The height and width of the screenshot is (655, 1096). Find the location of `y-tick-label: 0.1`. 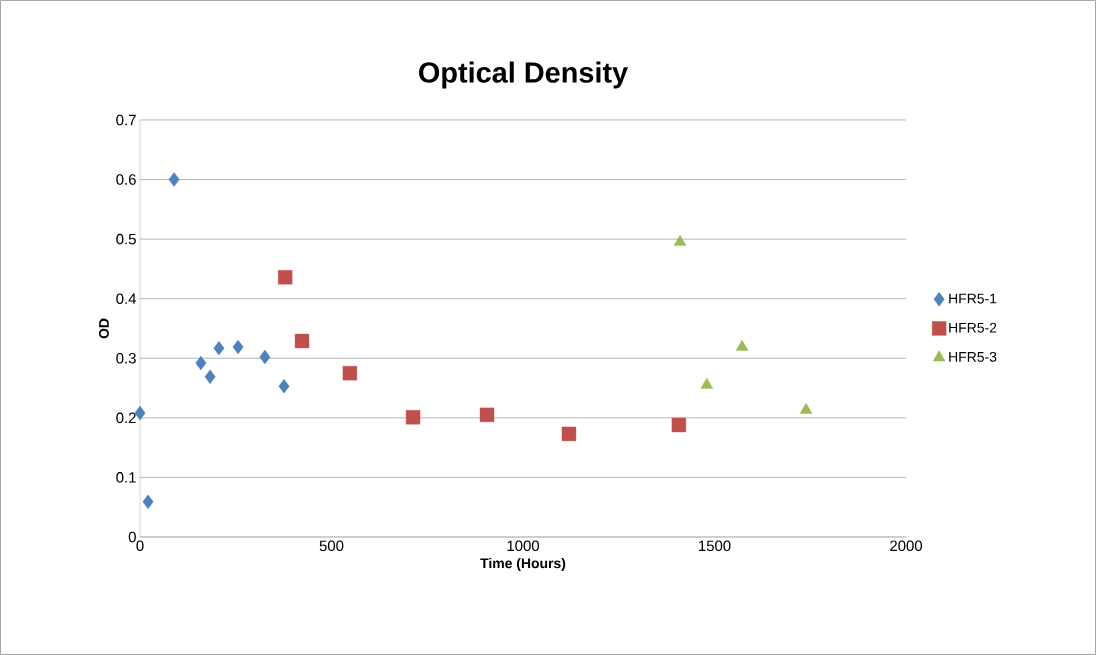

y-tick-label: 0.1 is located at coordinates (126, 477).